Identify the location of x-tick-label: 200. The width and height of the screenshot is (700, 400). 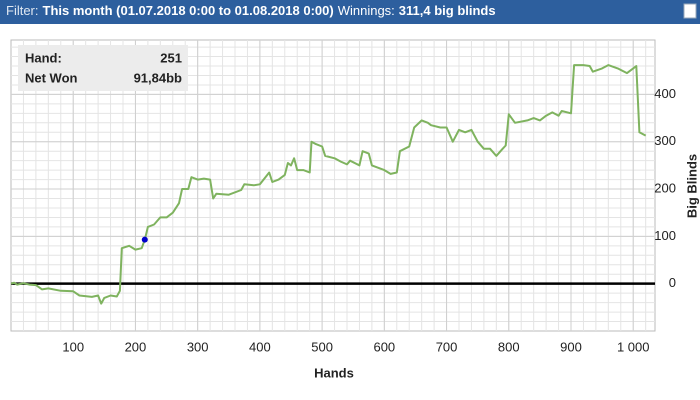
(136, 346).